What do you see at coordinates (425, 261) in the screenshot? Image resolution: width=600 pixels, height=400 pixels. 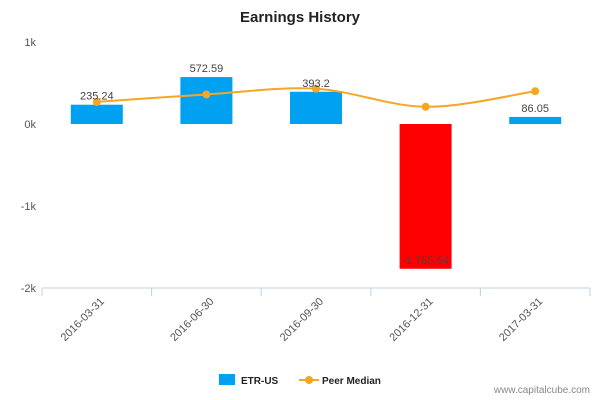 I see `data-label: -1,765.54` at bounding box center [425, 261].